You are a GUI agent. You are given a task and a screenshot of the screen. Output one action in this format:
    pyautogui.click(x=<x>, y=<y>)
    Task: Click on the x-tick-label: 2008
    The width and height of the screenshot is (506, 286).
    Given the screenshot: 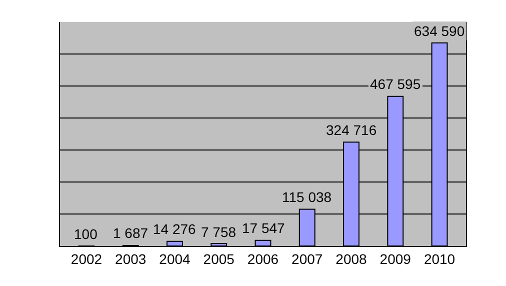 What is the action you would take?
    pyautogui.click(x=352, y=258)
    